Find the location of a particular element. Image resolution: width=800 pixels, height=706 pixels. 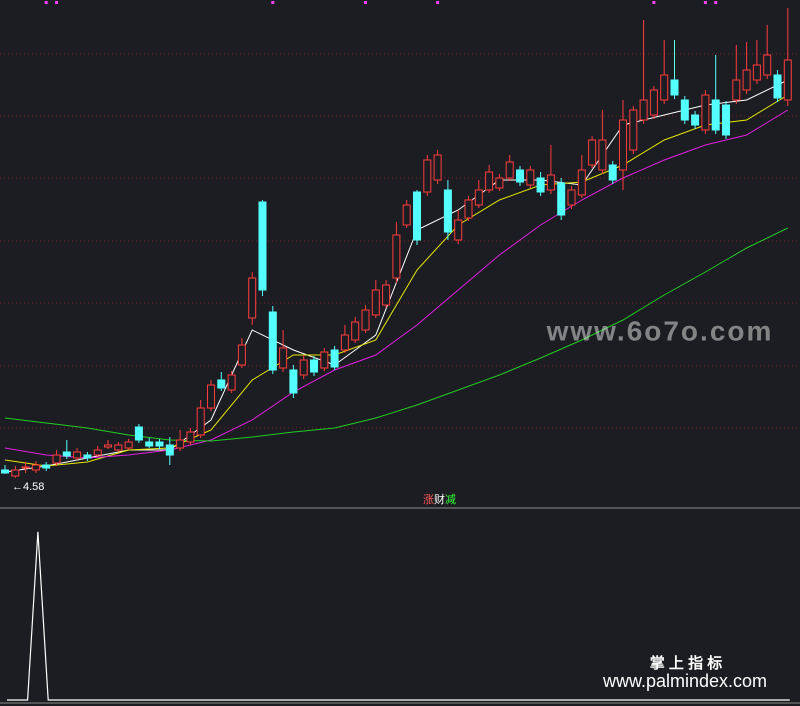

indicator-title: 涨财减 is located at coordinates (439, 499).